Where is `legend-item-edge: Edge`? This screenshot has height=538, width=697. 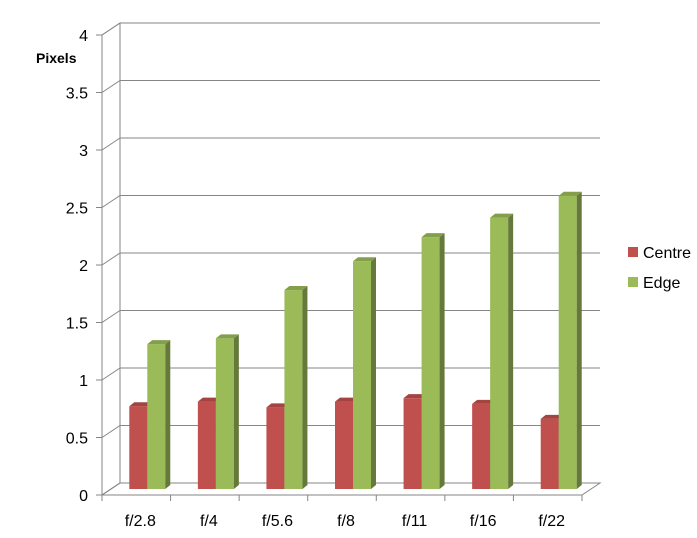
legend-item-edge: Edge is located at coordinates (654, 283).